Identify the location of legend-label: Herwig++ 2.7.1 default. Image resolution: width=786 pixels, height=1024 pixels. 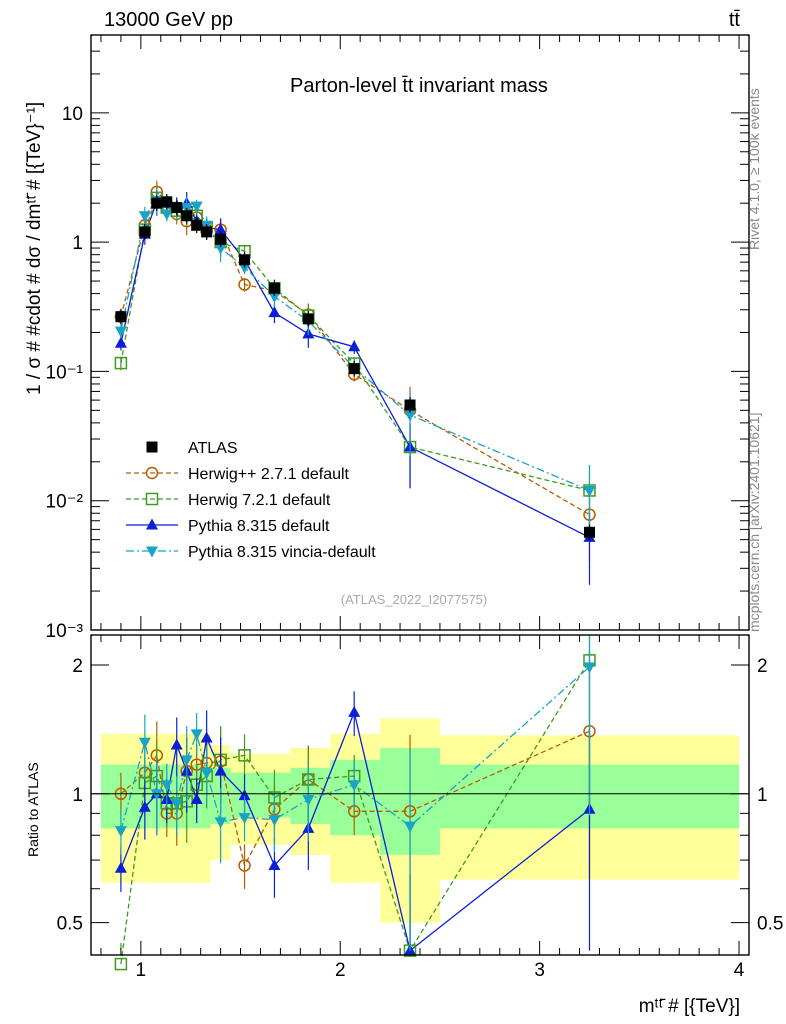
(269, 474).